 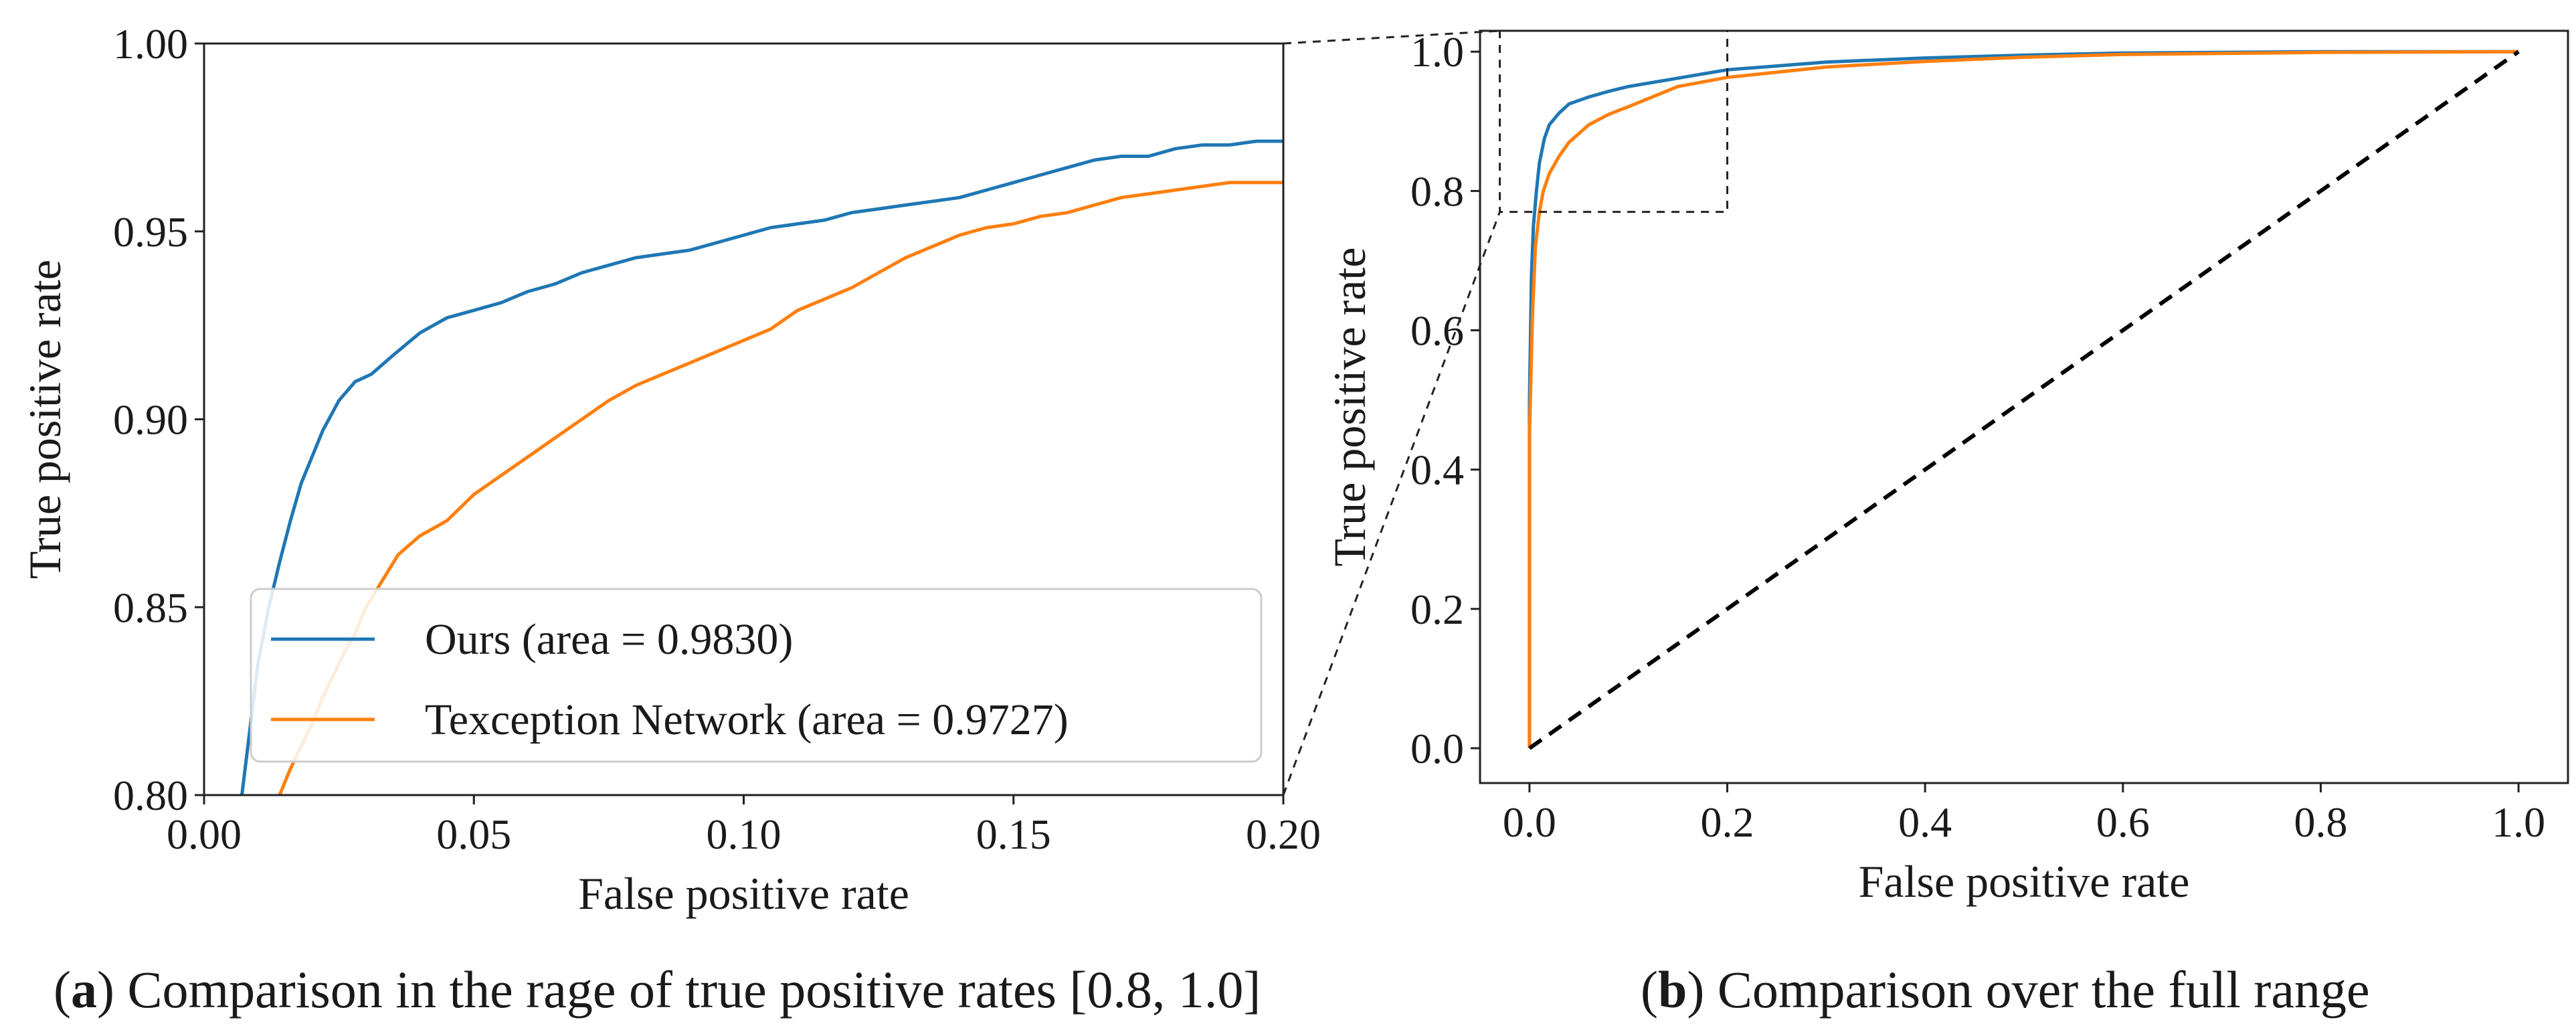 I want to click on y-tick-label: 0.2, so click(x=1437, y=609).